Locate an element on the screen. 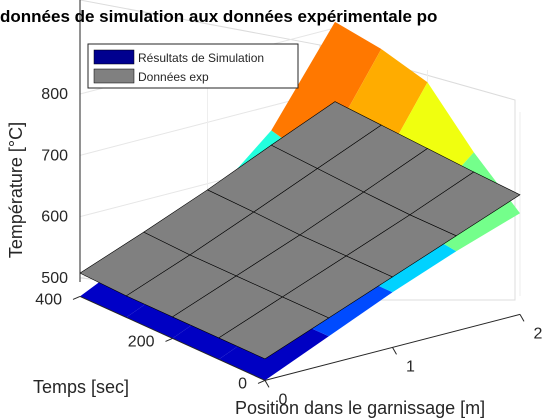 Image resolution: width=560 pixels, height=420 pixels. z-tick-label: 800 is located at coordinates (54, 94).